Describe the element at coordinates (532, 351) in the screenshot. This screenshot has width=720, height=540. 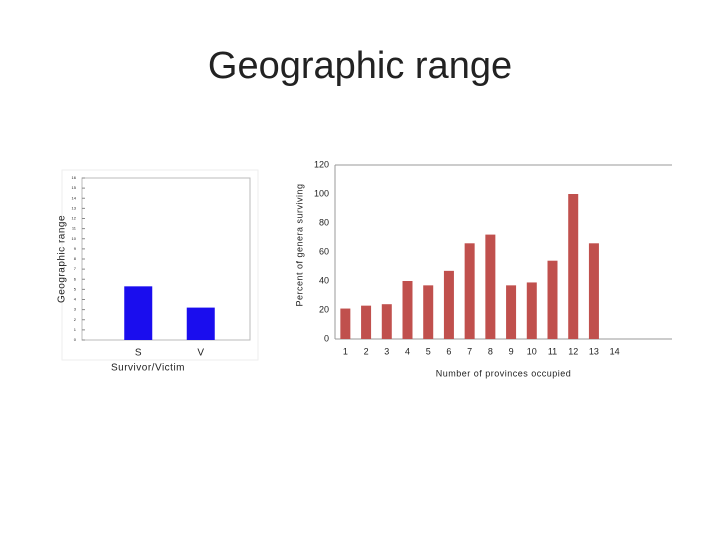
I see `x-tick-label: 10` at that location.